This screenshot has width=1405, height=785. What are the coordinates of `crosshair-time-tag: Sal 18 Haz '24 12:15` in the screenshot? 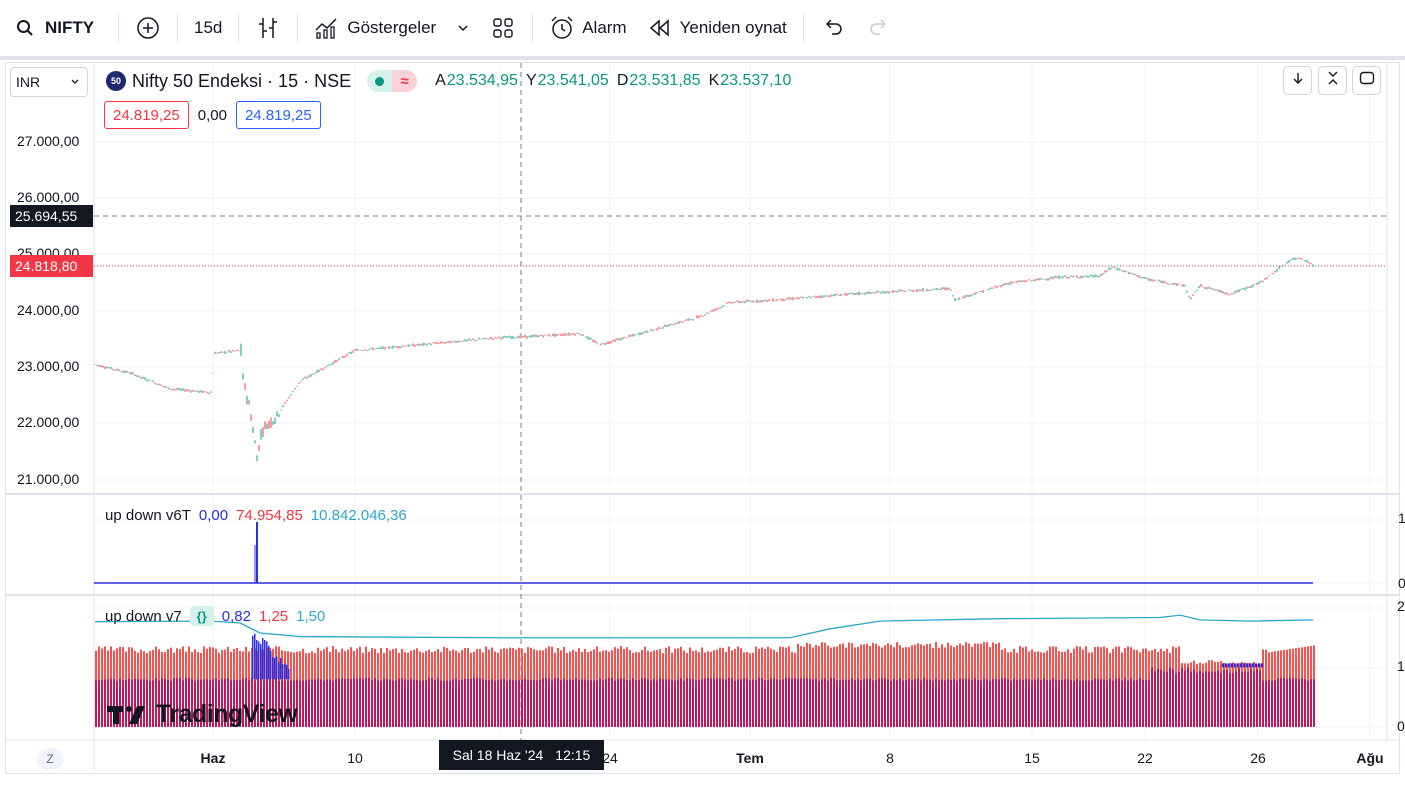 It's located at (521, 755).